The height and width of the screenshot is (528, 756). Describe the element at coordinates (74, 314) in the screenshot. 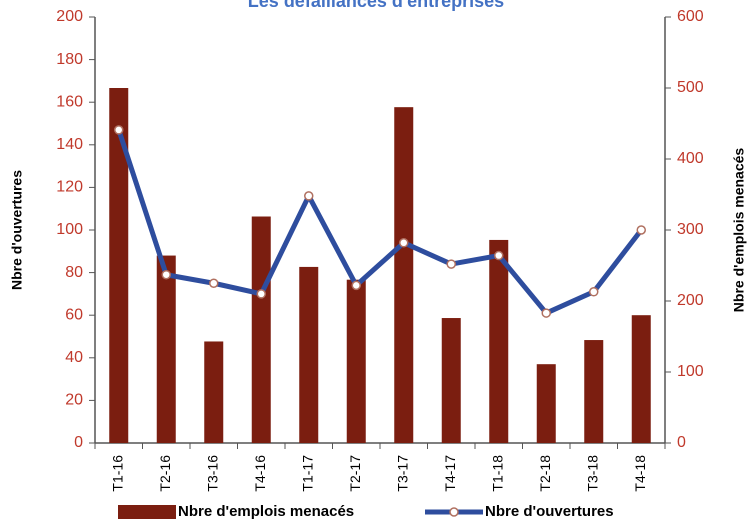

I see `y-tick-label: 60` at that location.